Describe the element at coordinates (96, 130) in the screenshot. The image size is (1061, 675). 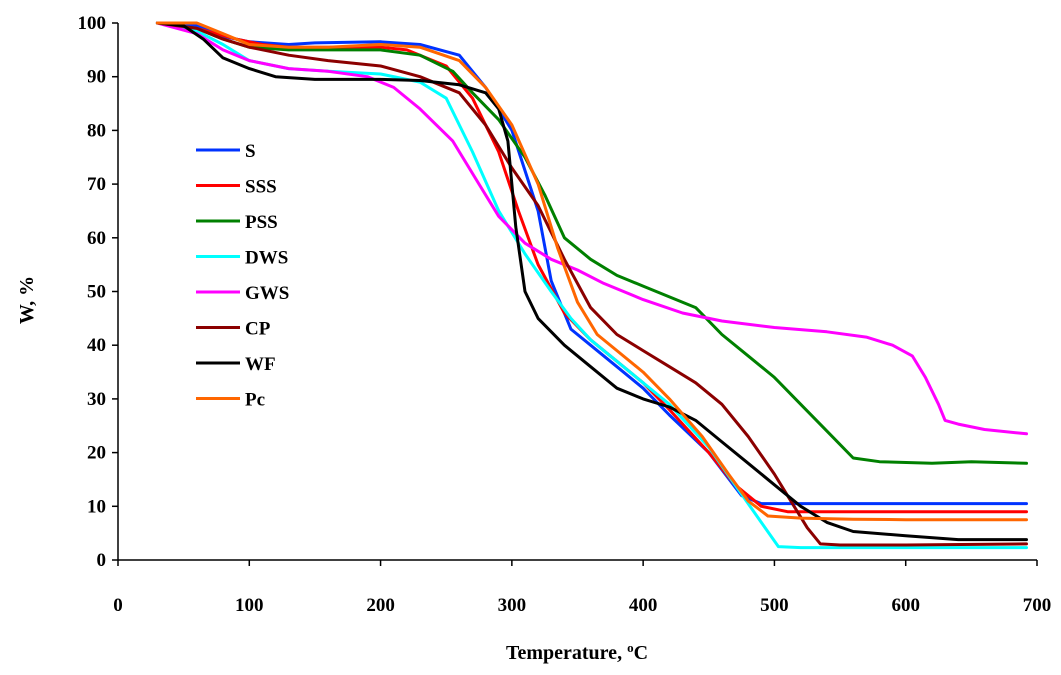
I see `y-tick-label-80: 80` at that location.